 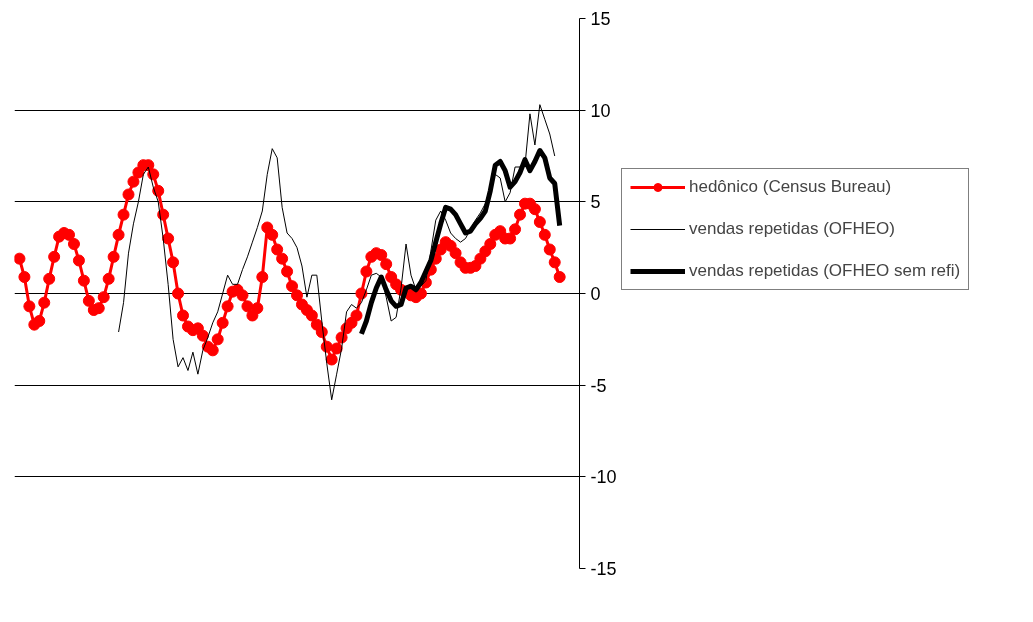 I want to click on y-tick-label: 15, so click(x=600, y=19).